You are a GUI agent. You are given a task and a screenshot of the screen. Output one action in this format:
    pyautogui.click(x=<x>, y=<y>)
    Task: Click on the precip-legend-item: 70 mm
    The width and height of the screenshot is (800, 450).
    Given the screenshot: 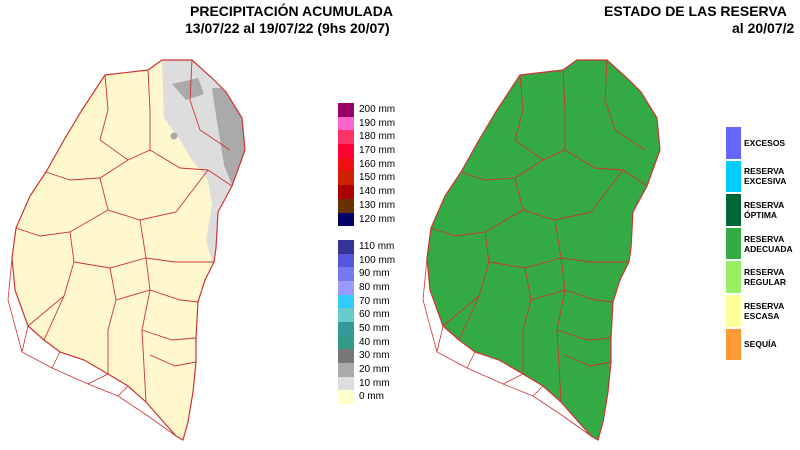 What is the action you would take?
    pyautogui.click(x=378, y=301)
    